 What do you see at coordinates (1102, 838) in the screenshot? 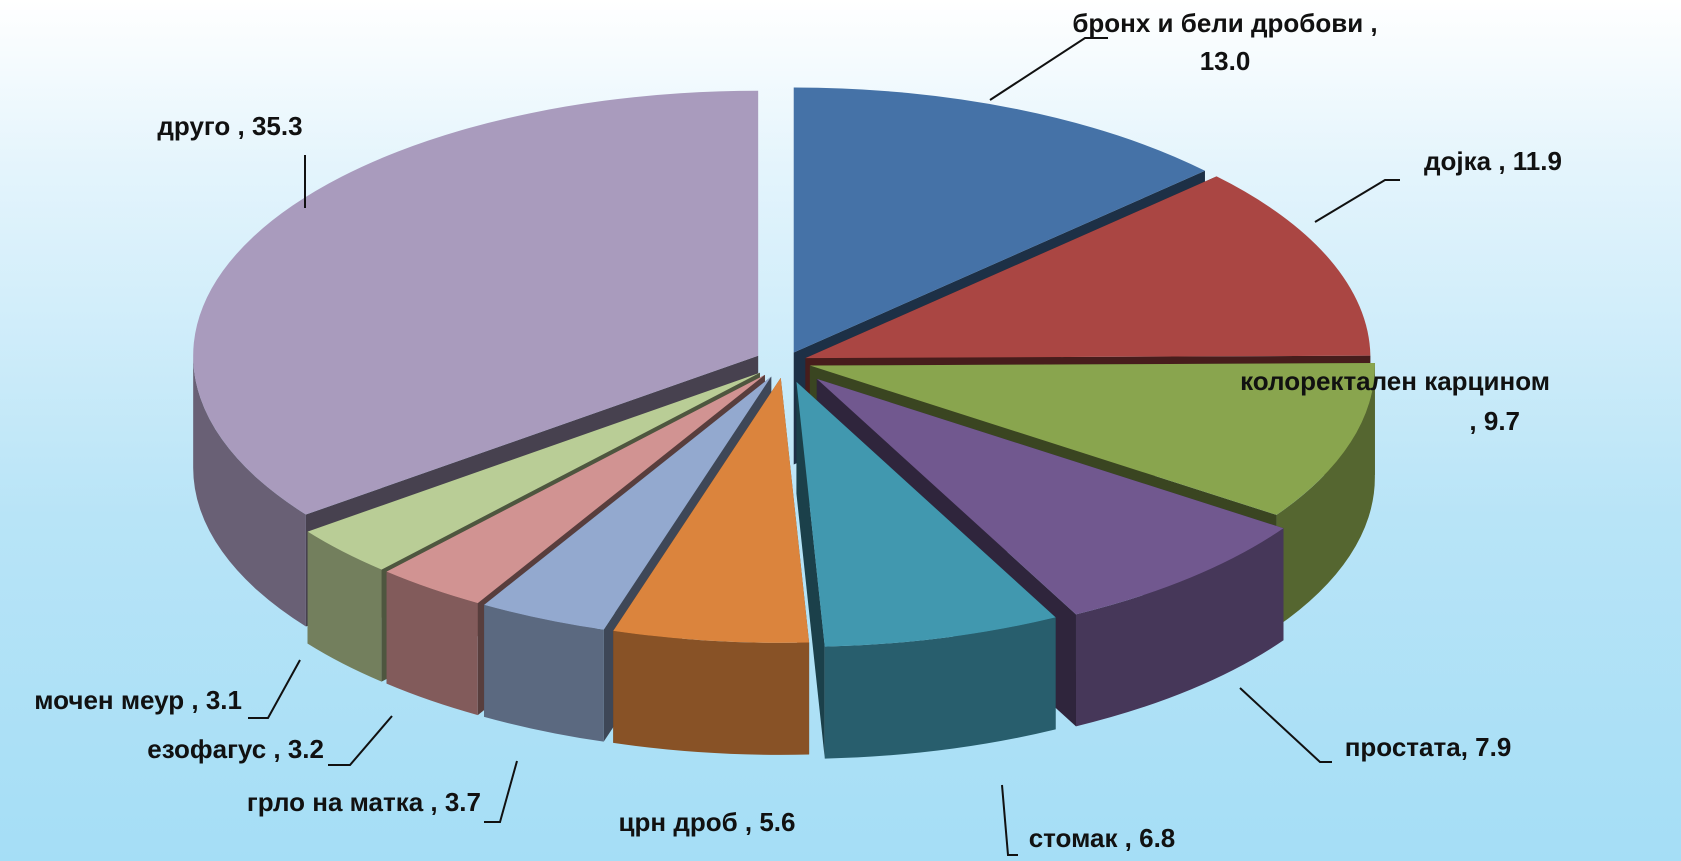
I see `data-label-стомак: стомак , 6.8` at bounding box center [1102, 838].